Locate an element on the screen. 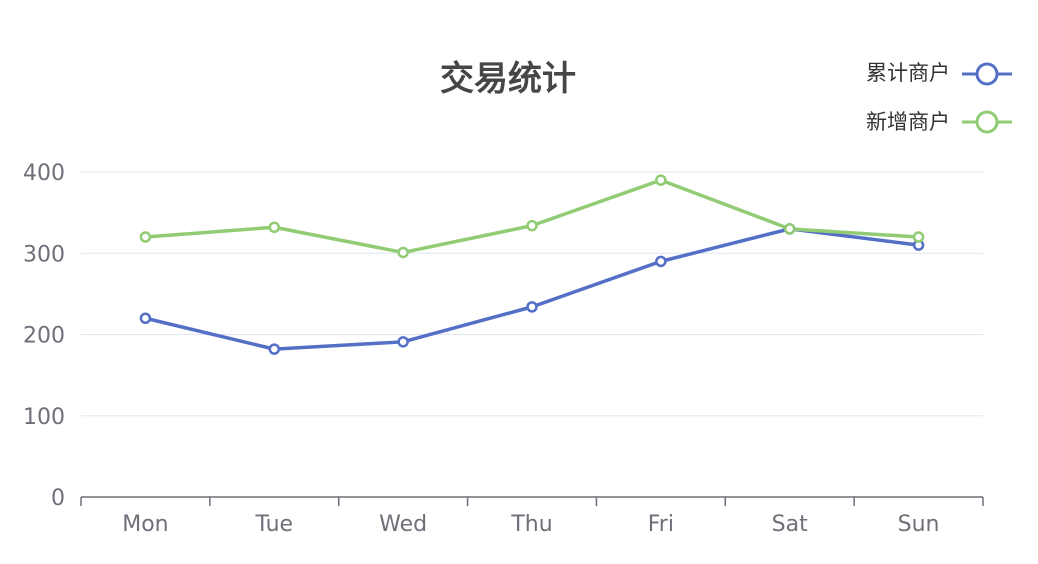 The width and height of the screenshot is (1038, 564). y-axis-labels: 0 100 200 300 400 is located at coordinates (44, 336).